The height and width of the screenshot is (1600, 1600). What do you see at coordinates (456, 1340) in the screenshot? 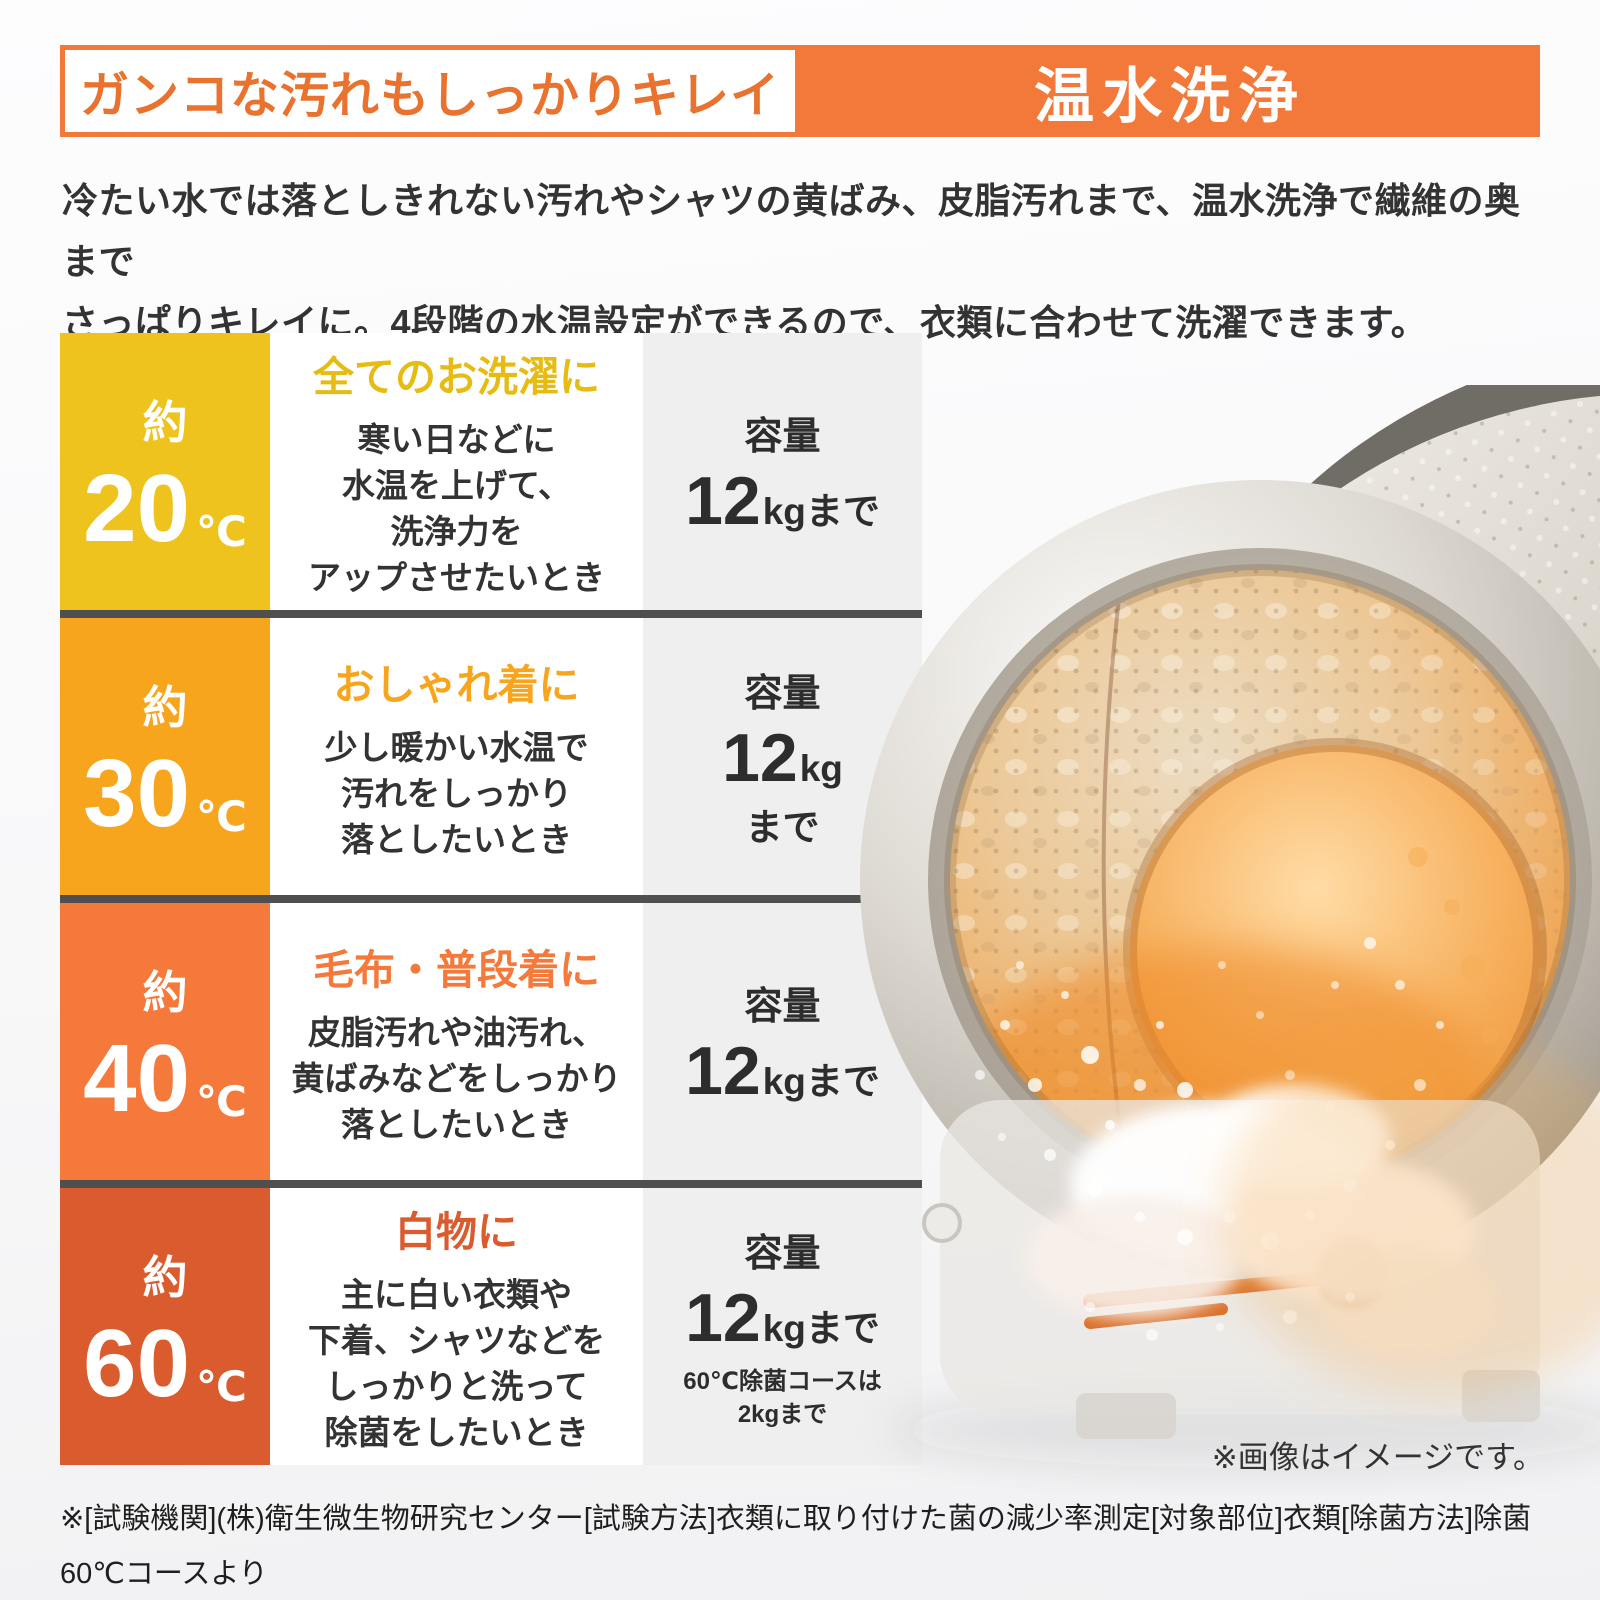
I see `use-desc-line: 下着、シャツなどを` at bounding box center [456, 1340].